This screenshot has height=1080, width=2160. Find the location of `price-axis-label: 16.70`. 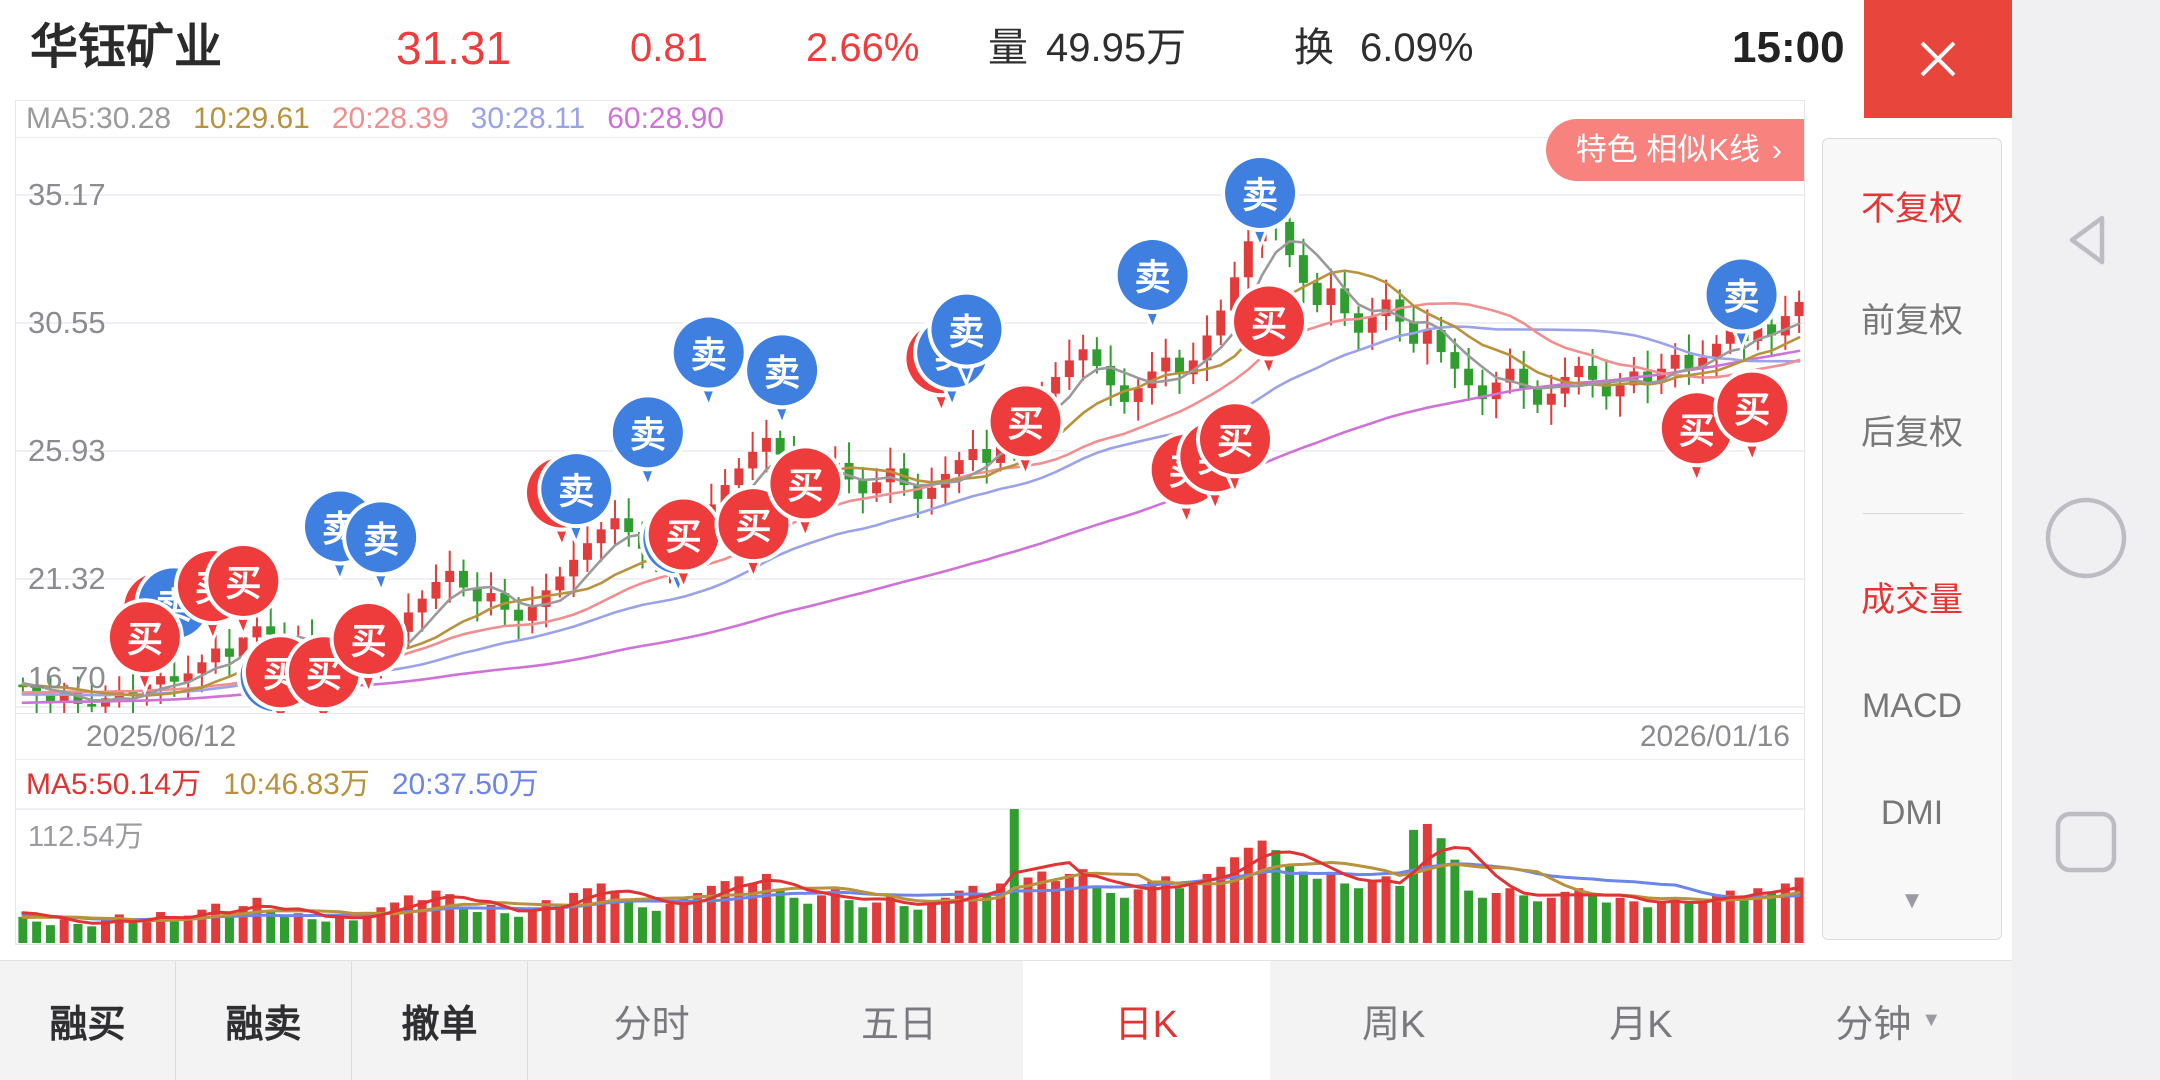

price-axis-label: 16.70 is located at coordinates (67, 677).